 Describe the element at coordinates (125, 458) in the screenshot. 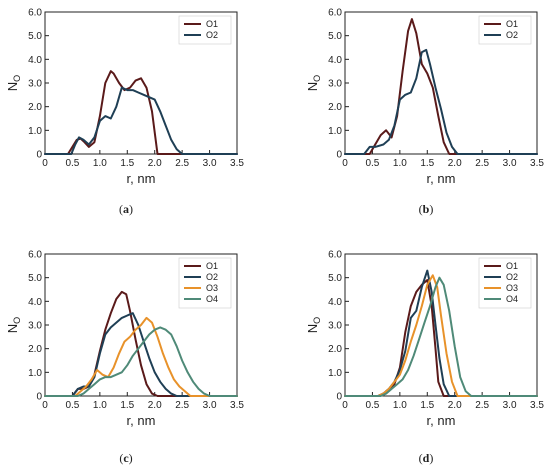

I see `panel-caption: (c)` at that location.